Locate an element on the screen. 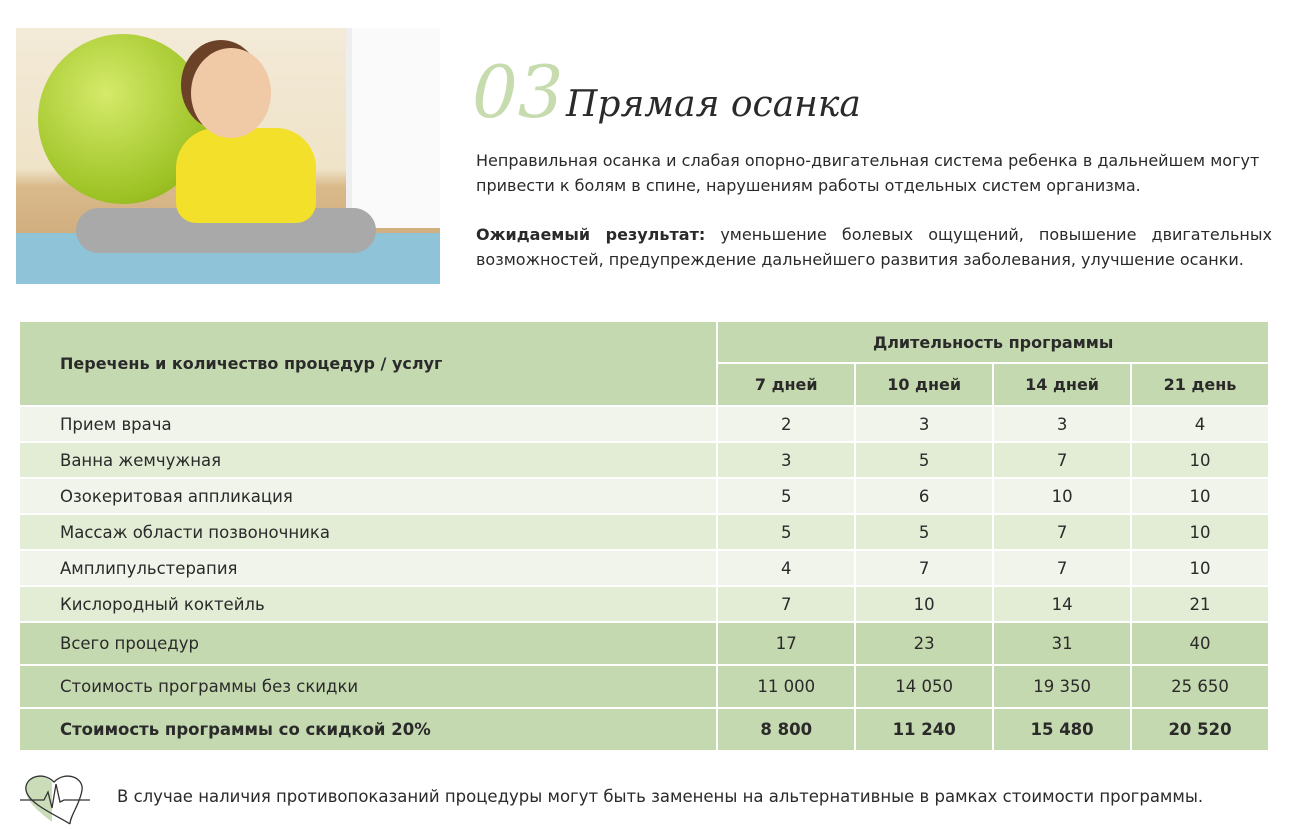  row-value: 17 is located at coordinates (786, 643).